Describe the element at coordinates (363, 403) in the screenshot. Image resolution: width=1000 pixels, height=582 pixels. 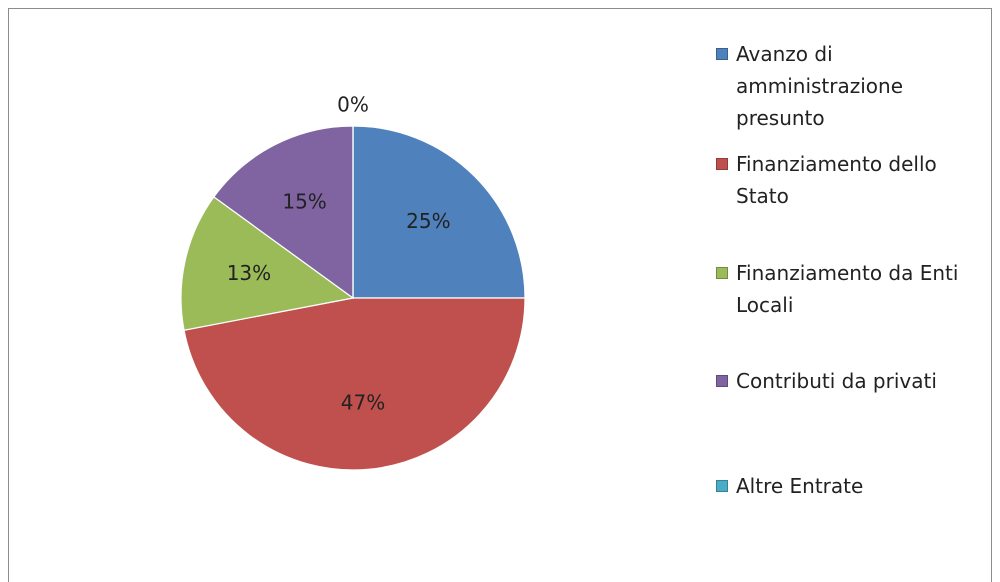
I see `data-label: 47%` at that location.